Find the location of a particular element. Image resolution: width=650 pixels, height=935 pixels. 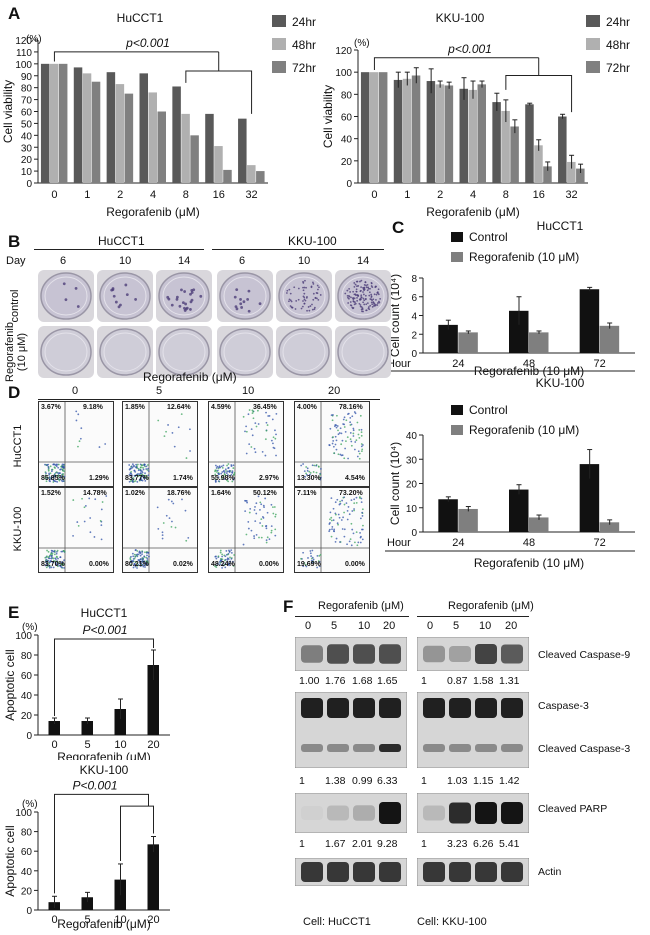

a2-legend-label-0: 24hr is located at coordinates (618, 22).